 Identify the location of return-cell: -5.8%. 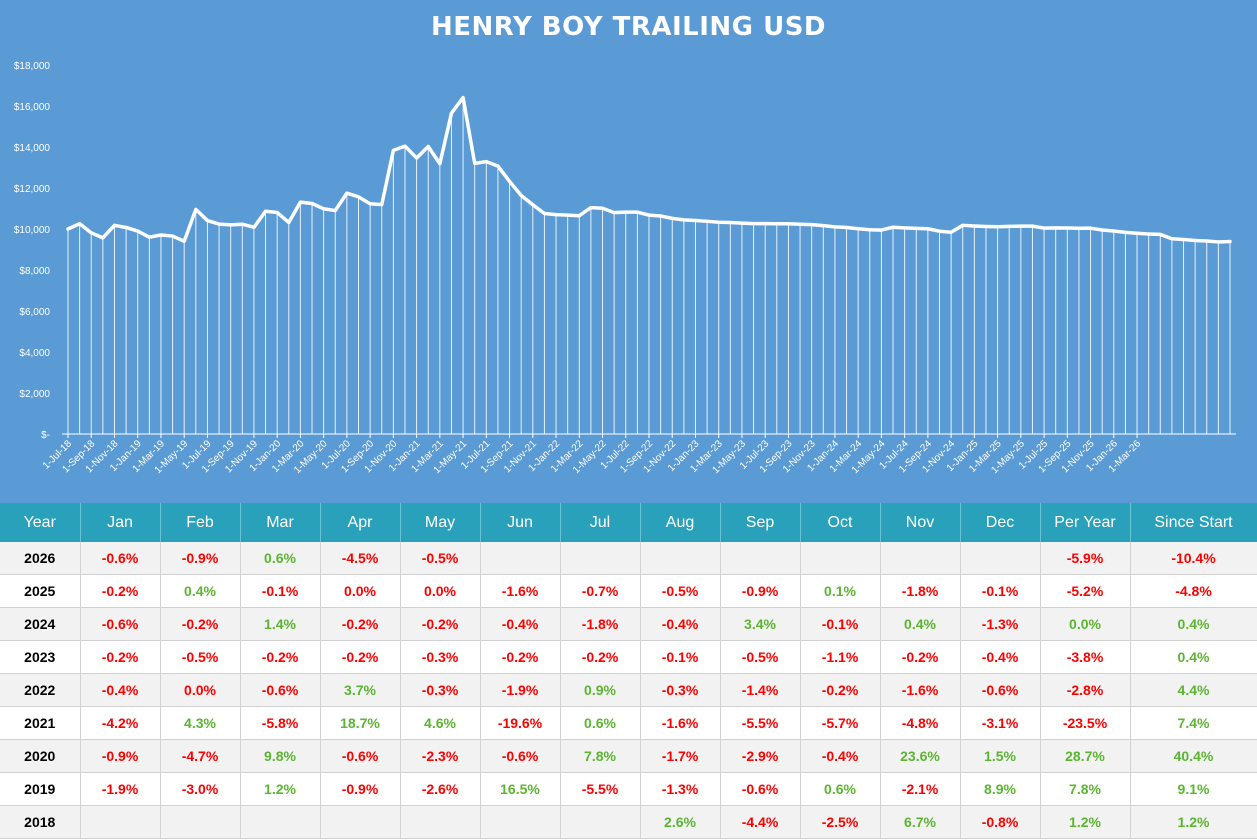
(280, 723).